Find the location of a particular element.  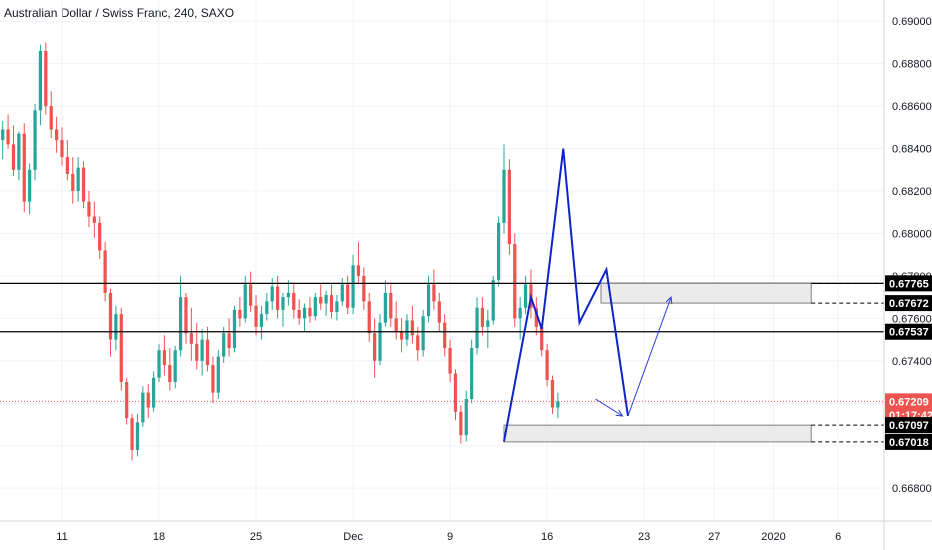

price-tag-label: 0.67765 is located at coordinates (909, 284).